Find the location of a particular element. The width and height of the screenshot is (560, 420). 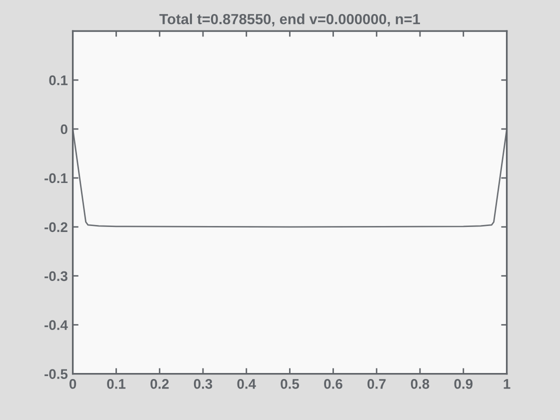

x-tick-label: 0 is located at coordinates (72, 384).